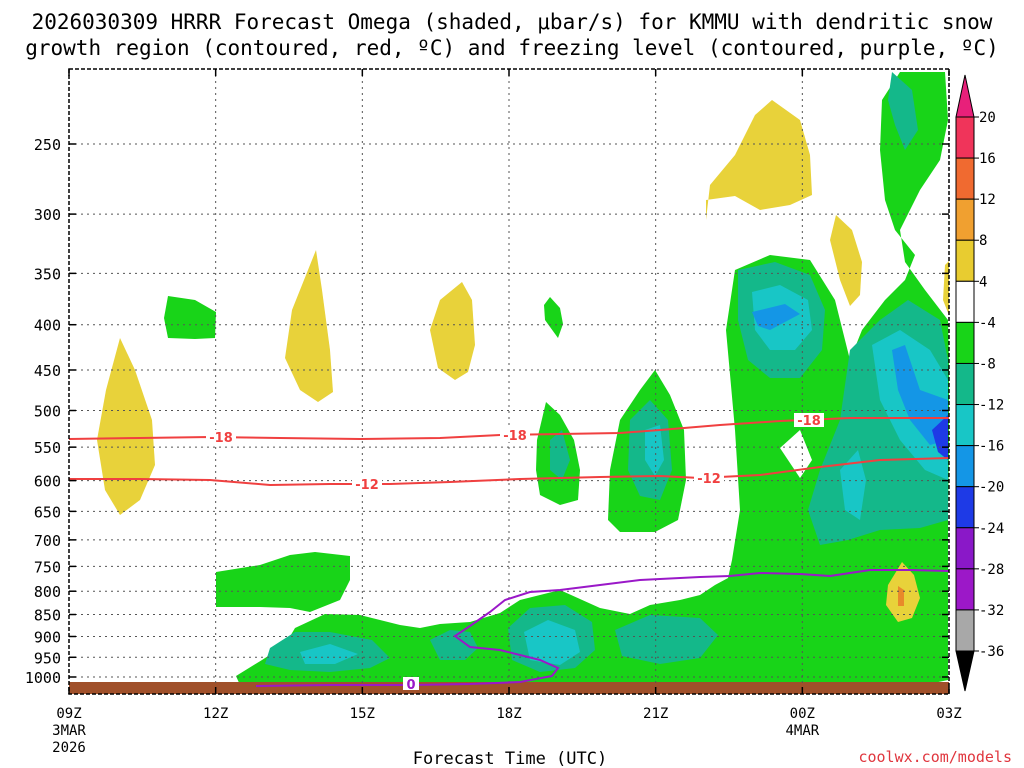 This screenshot has height=768, width=1024. What do you see at coordinates (68, 714) in the screenshot?
I see `x-tick-label: 09Z` at bounding box center [68, 714].